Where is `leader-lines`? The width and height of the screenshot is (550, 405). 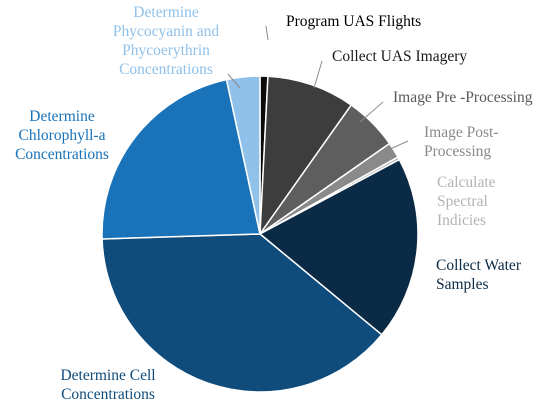 leader-lines is located at coordinates (318, 88).